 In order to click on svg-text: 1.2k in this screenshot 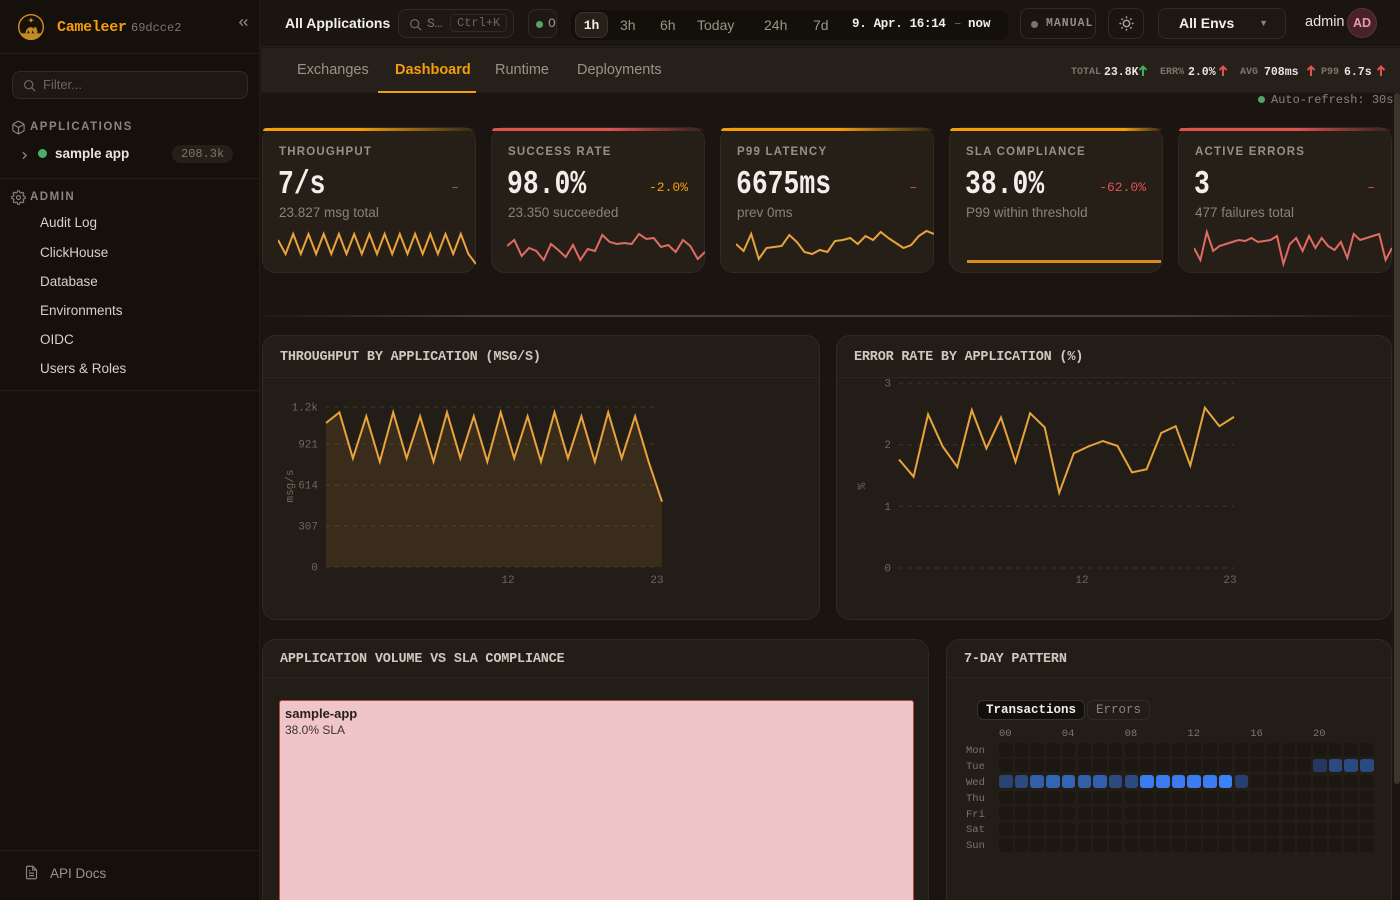, I will do `click(305, 409)`.